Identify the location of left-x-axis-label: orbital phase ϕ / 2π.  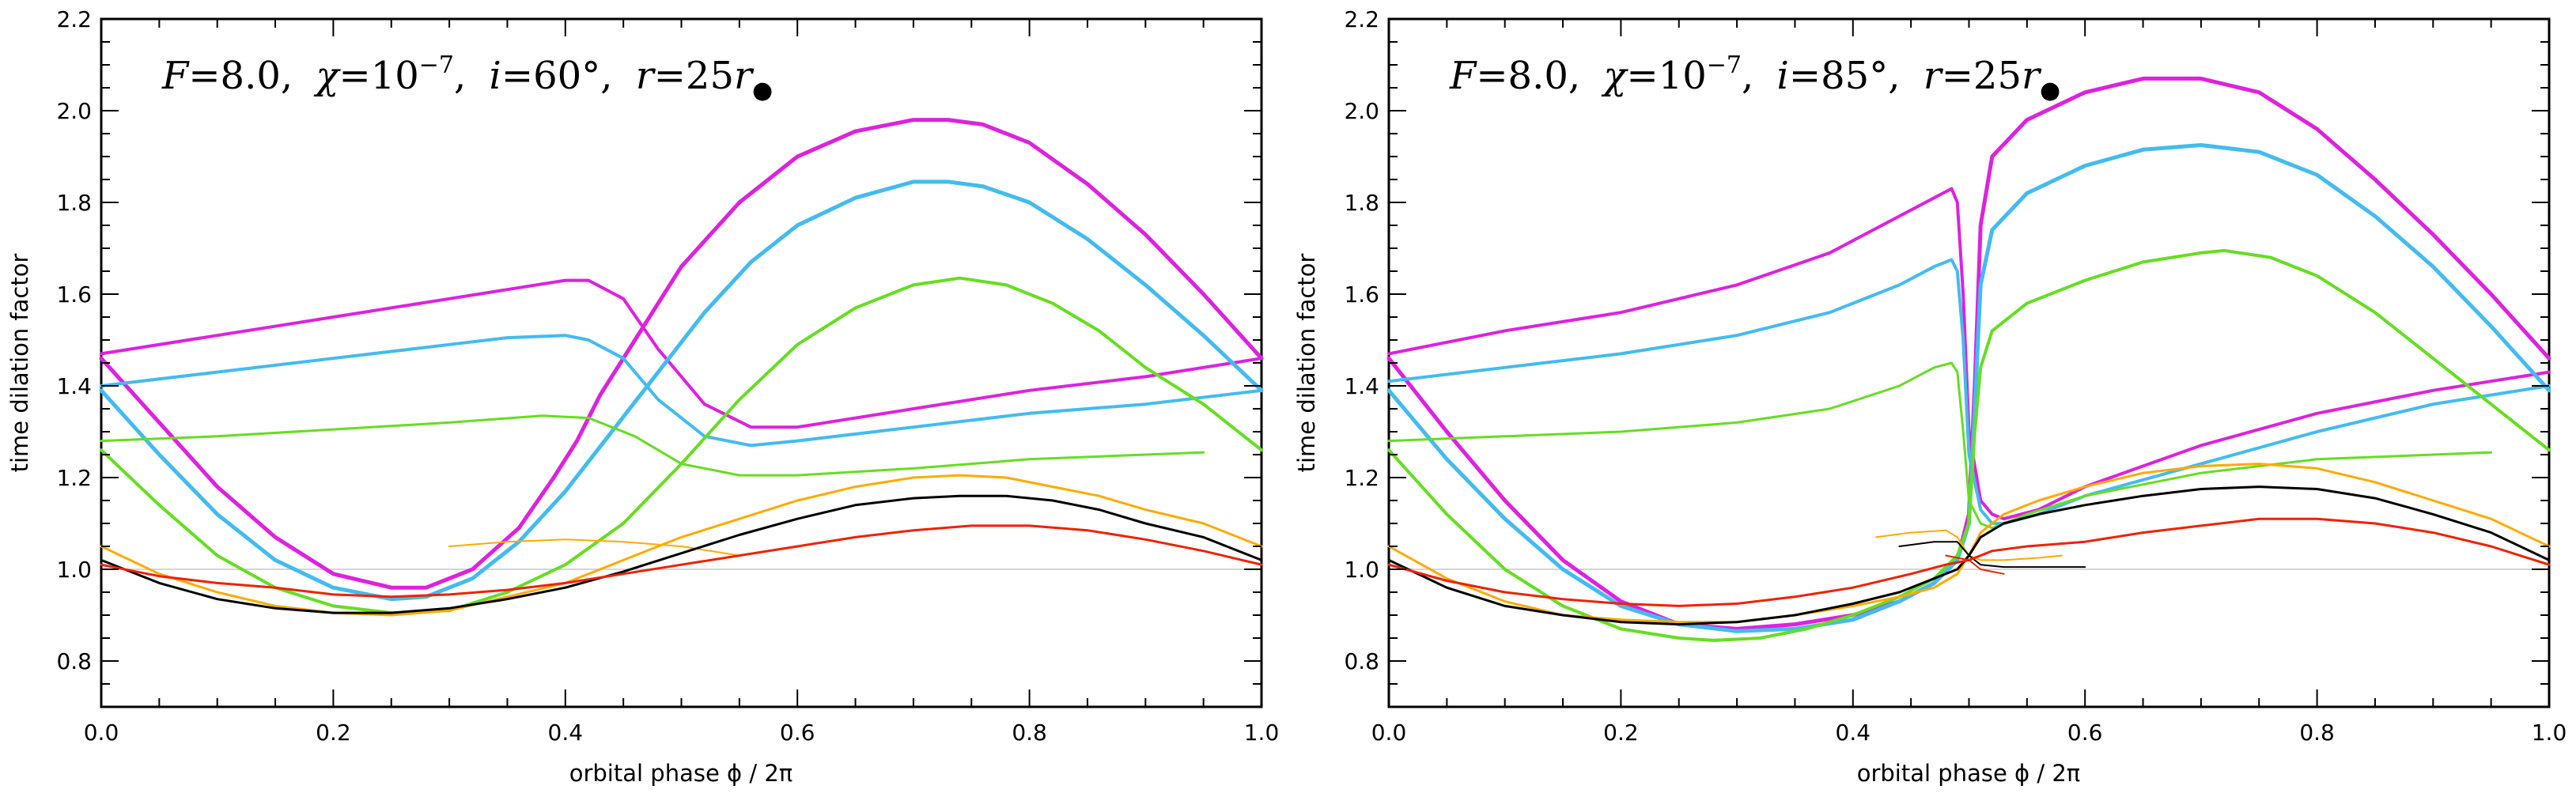
(681, 773).